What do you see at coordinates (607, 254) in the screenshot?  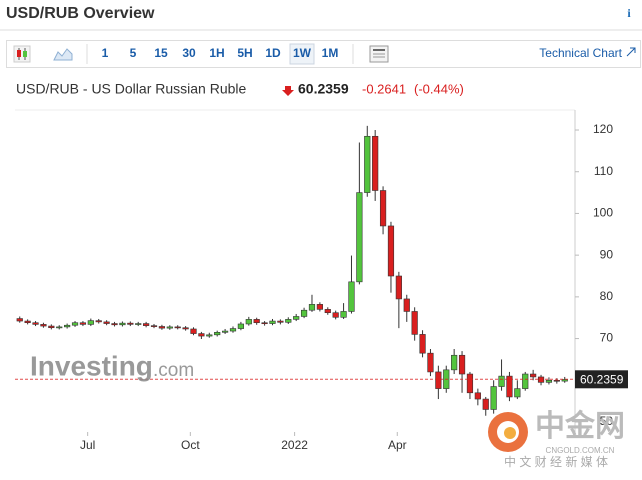 I see `y-tick-label: 90` at bounding box center [607, 254].